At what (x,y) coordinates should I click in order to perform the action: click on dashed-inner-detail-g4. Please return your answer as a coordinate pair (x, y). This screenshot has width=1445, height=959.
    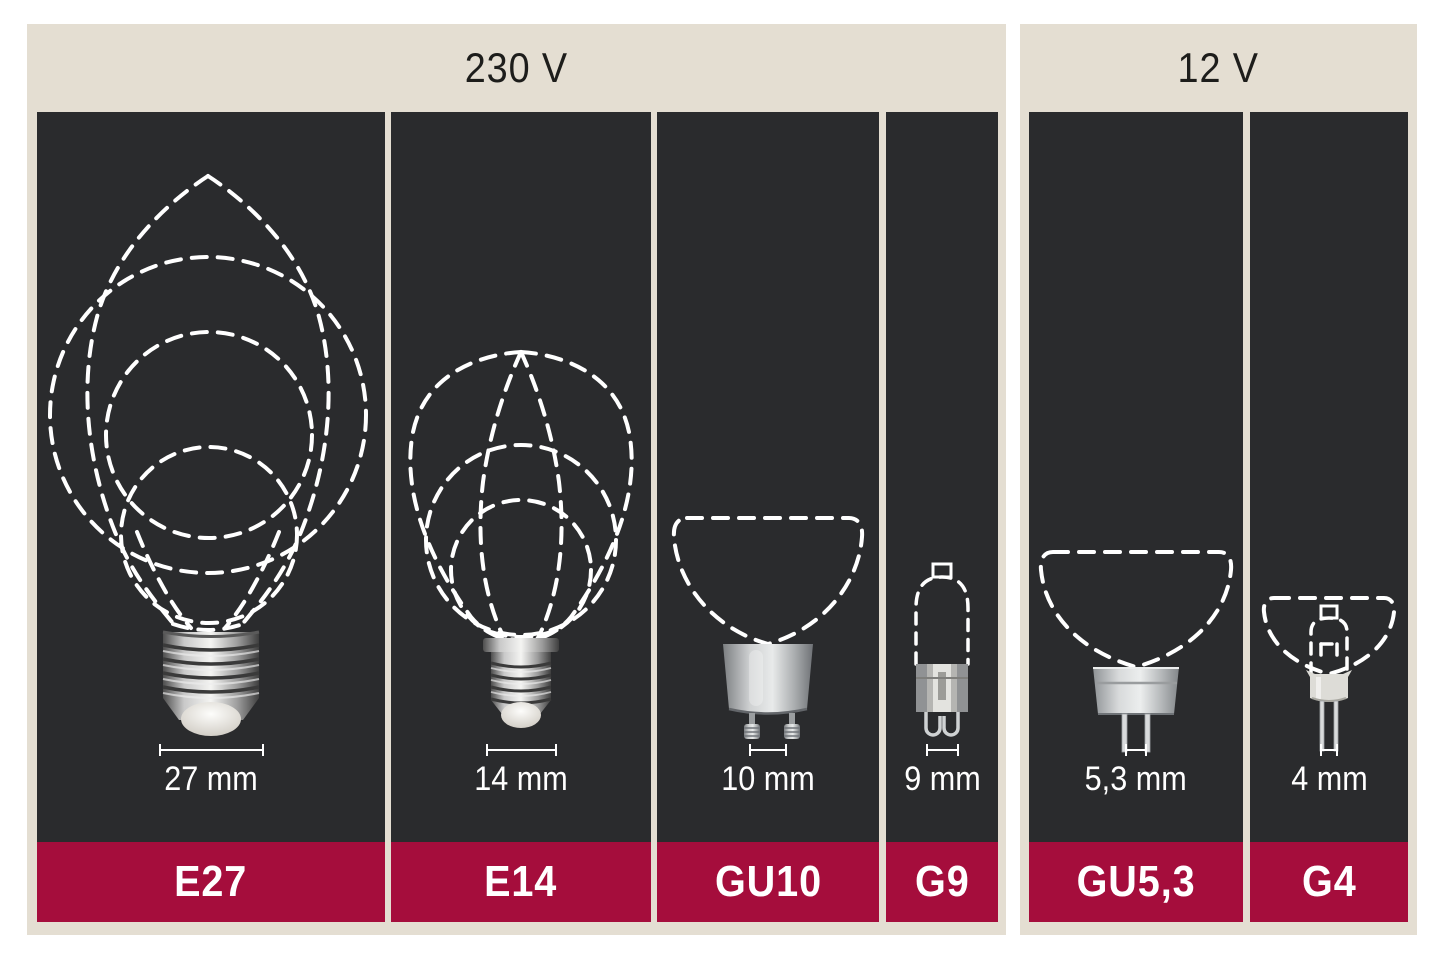
    Looking at the image, I should click on (1329, 651).